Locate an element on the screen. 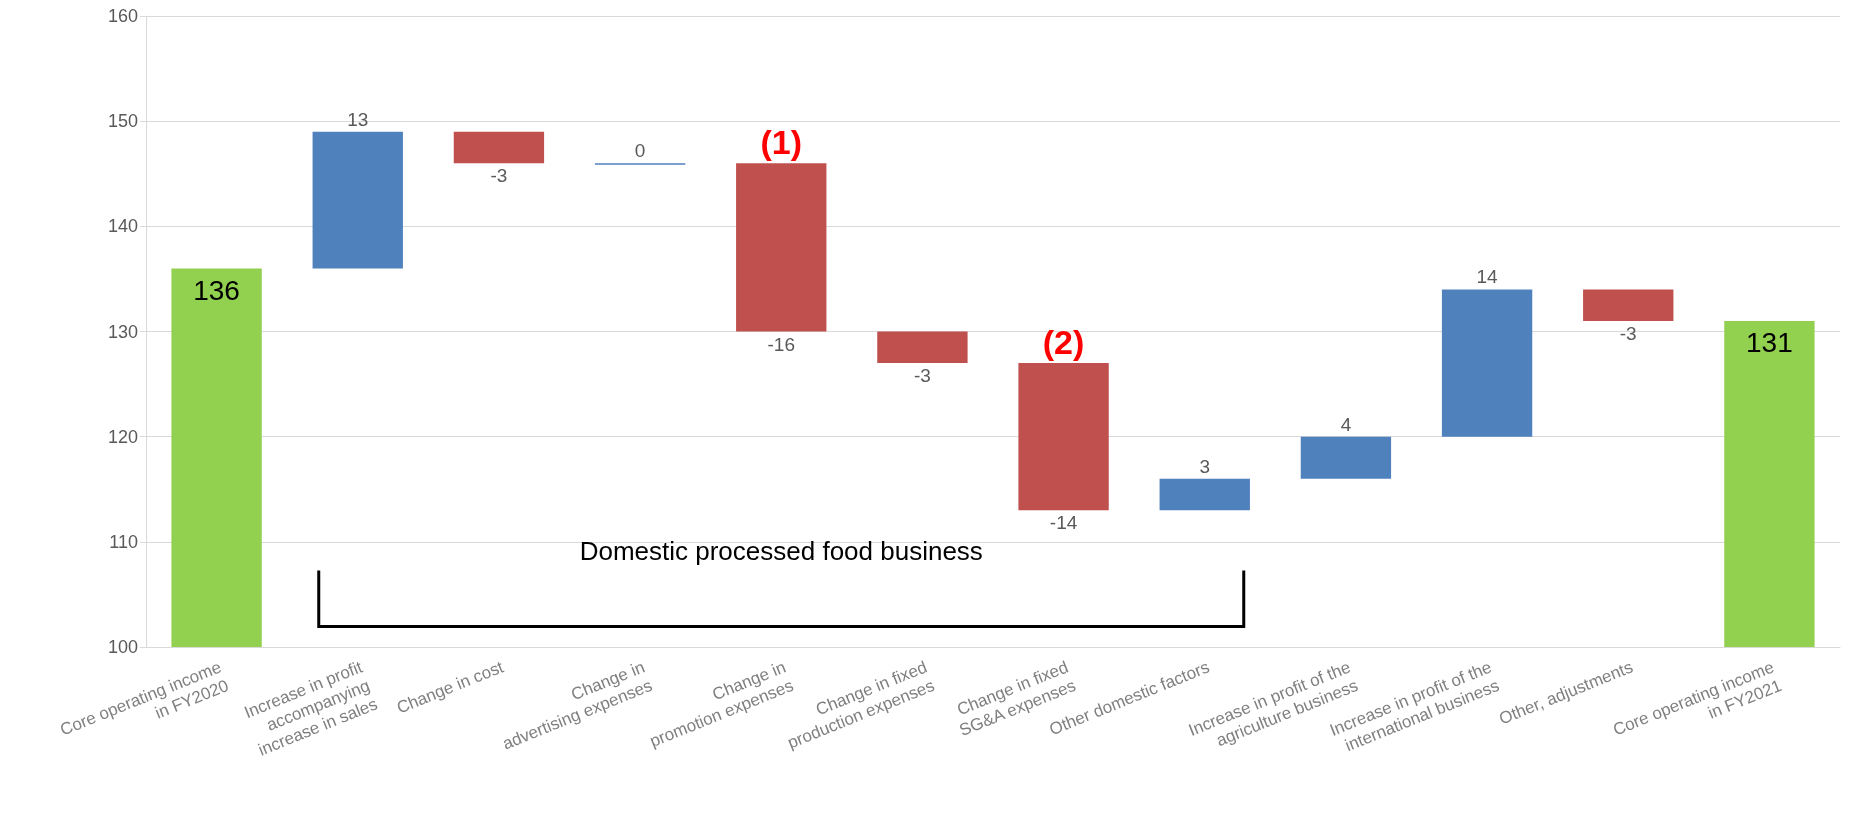 The height and width of the screenshot is (826, 1856). x-tick-label: Change in cost is located at coordinates (450, 687).